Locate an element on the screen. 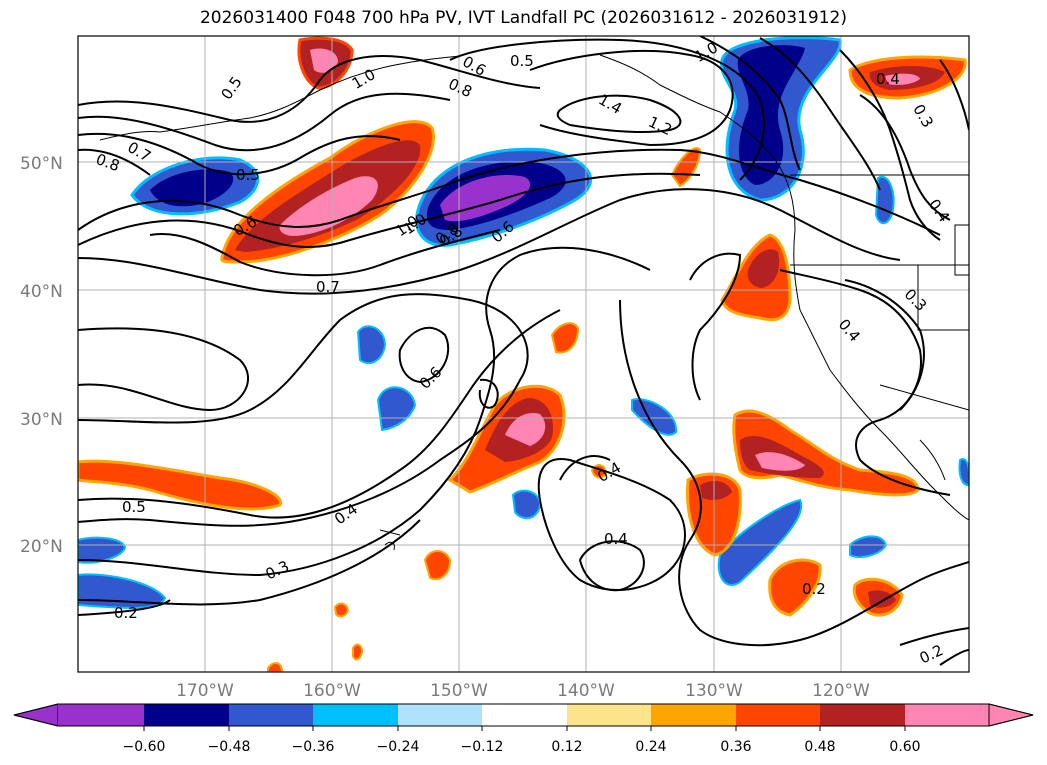 The height and width of the screenshot is (765, 1047). clabel-9: 0.6 is located at coordinates (474, 66).